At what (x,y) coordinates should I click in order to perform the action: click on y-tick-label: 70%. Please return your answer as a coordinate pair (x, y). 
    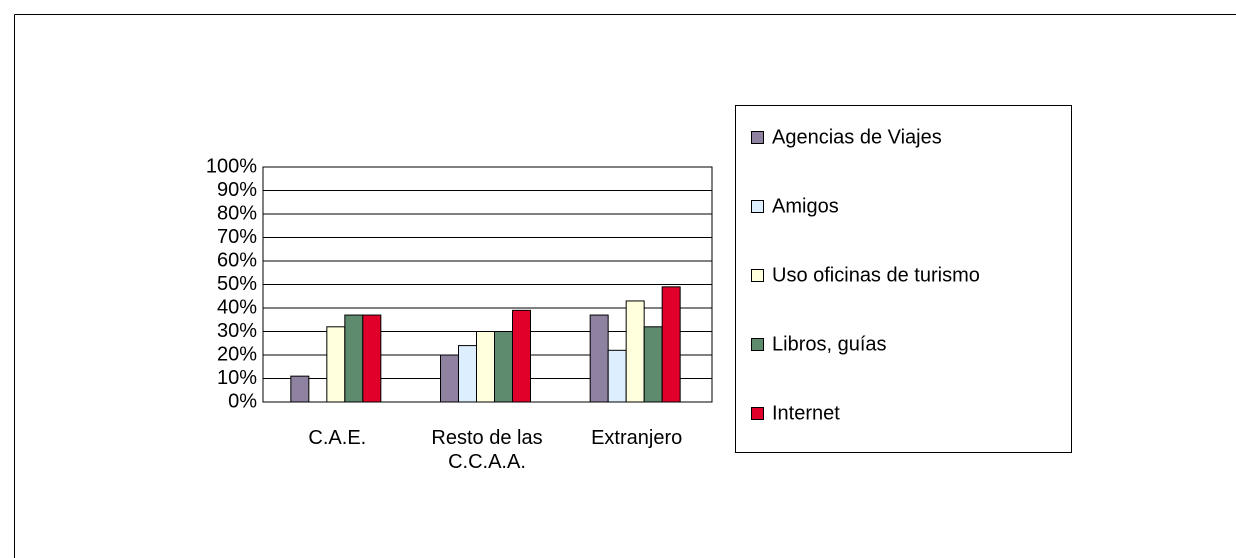
    Looking at the image, I should click on (237, 237).